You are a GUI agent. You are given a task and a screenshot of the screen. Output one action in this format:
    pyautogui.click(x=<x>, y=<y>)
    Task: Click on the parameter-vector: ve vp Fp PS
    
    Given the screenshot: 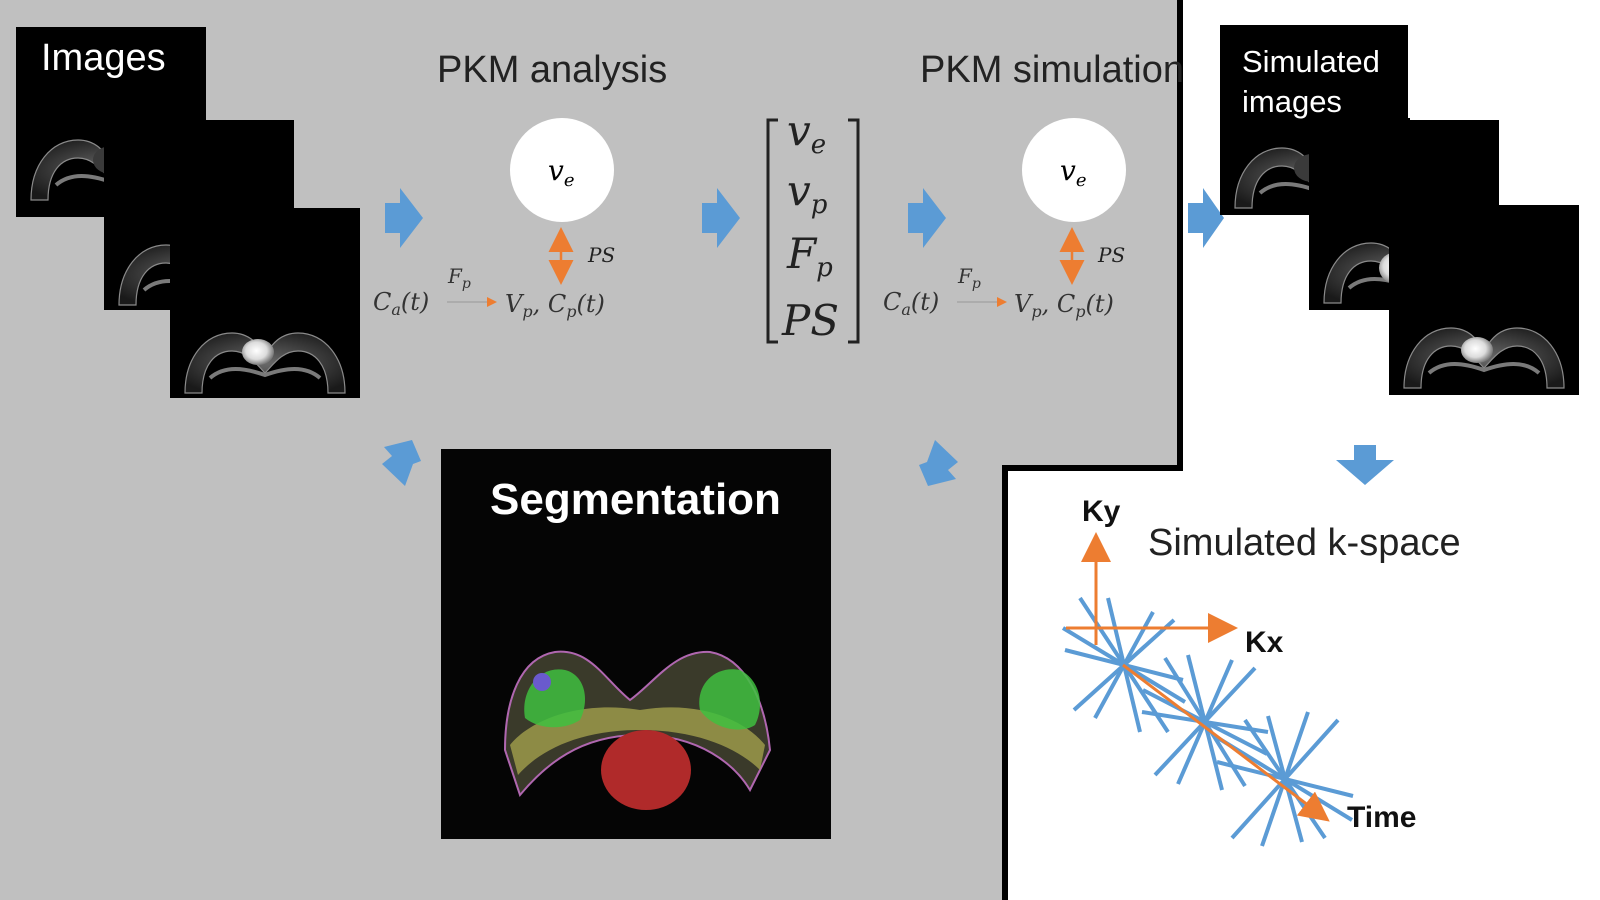 What is the action you would take?
    pyautogui.click(x=813, y=225)
    